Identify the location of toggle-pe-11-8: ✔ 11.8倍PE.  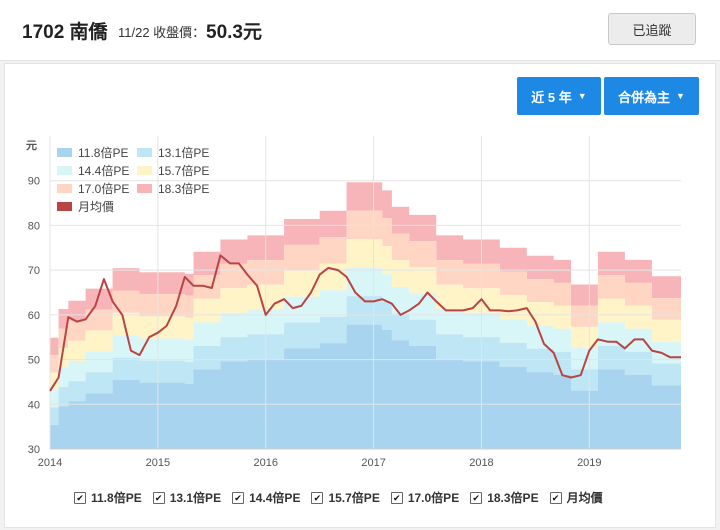
(108, 497).